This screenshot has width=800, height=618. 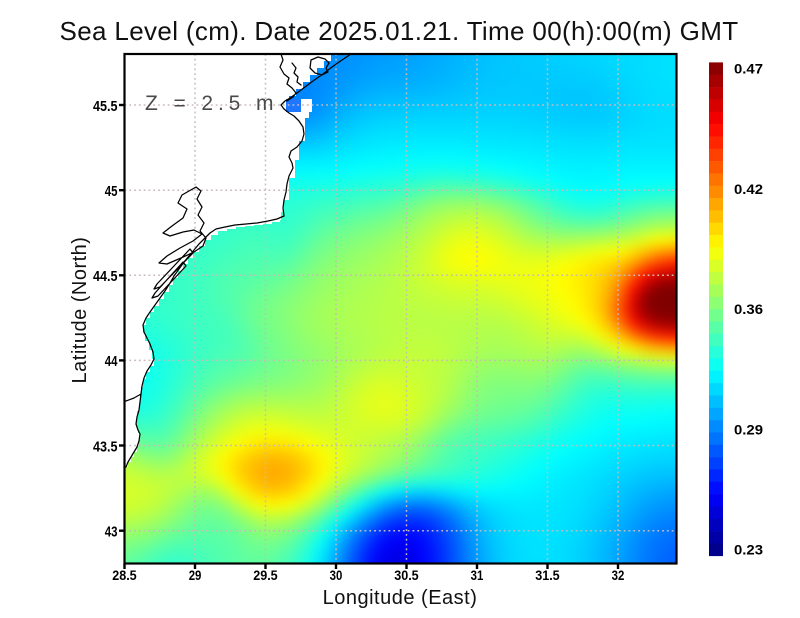 What do you see at coordinates (211, 103) in the screenshot?
I see `svg-text: Z = 2.5 m` at bounding box center [211, 103].